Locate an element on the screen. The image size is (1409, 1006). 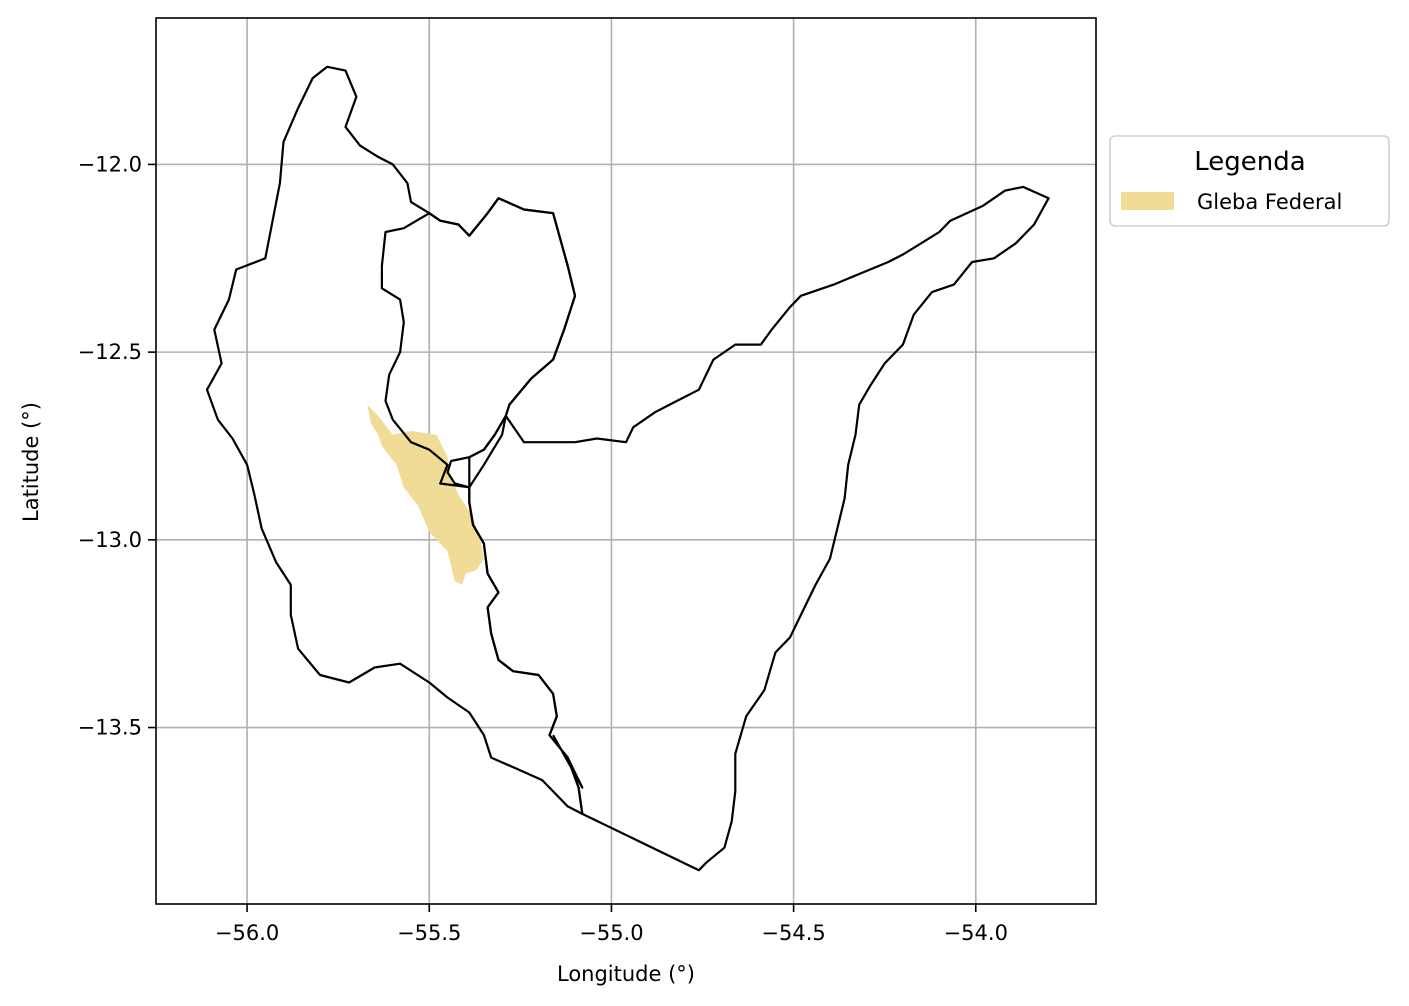
x-tick-label: −56.0 is located at coordinates (247, 933).